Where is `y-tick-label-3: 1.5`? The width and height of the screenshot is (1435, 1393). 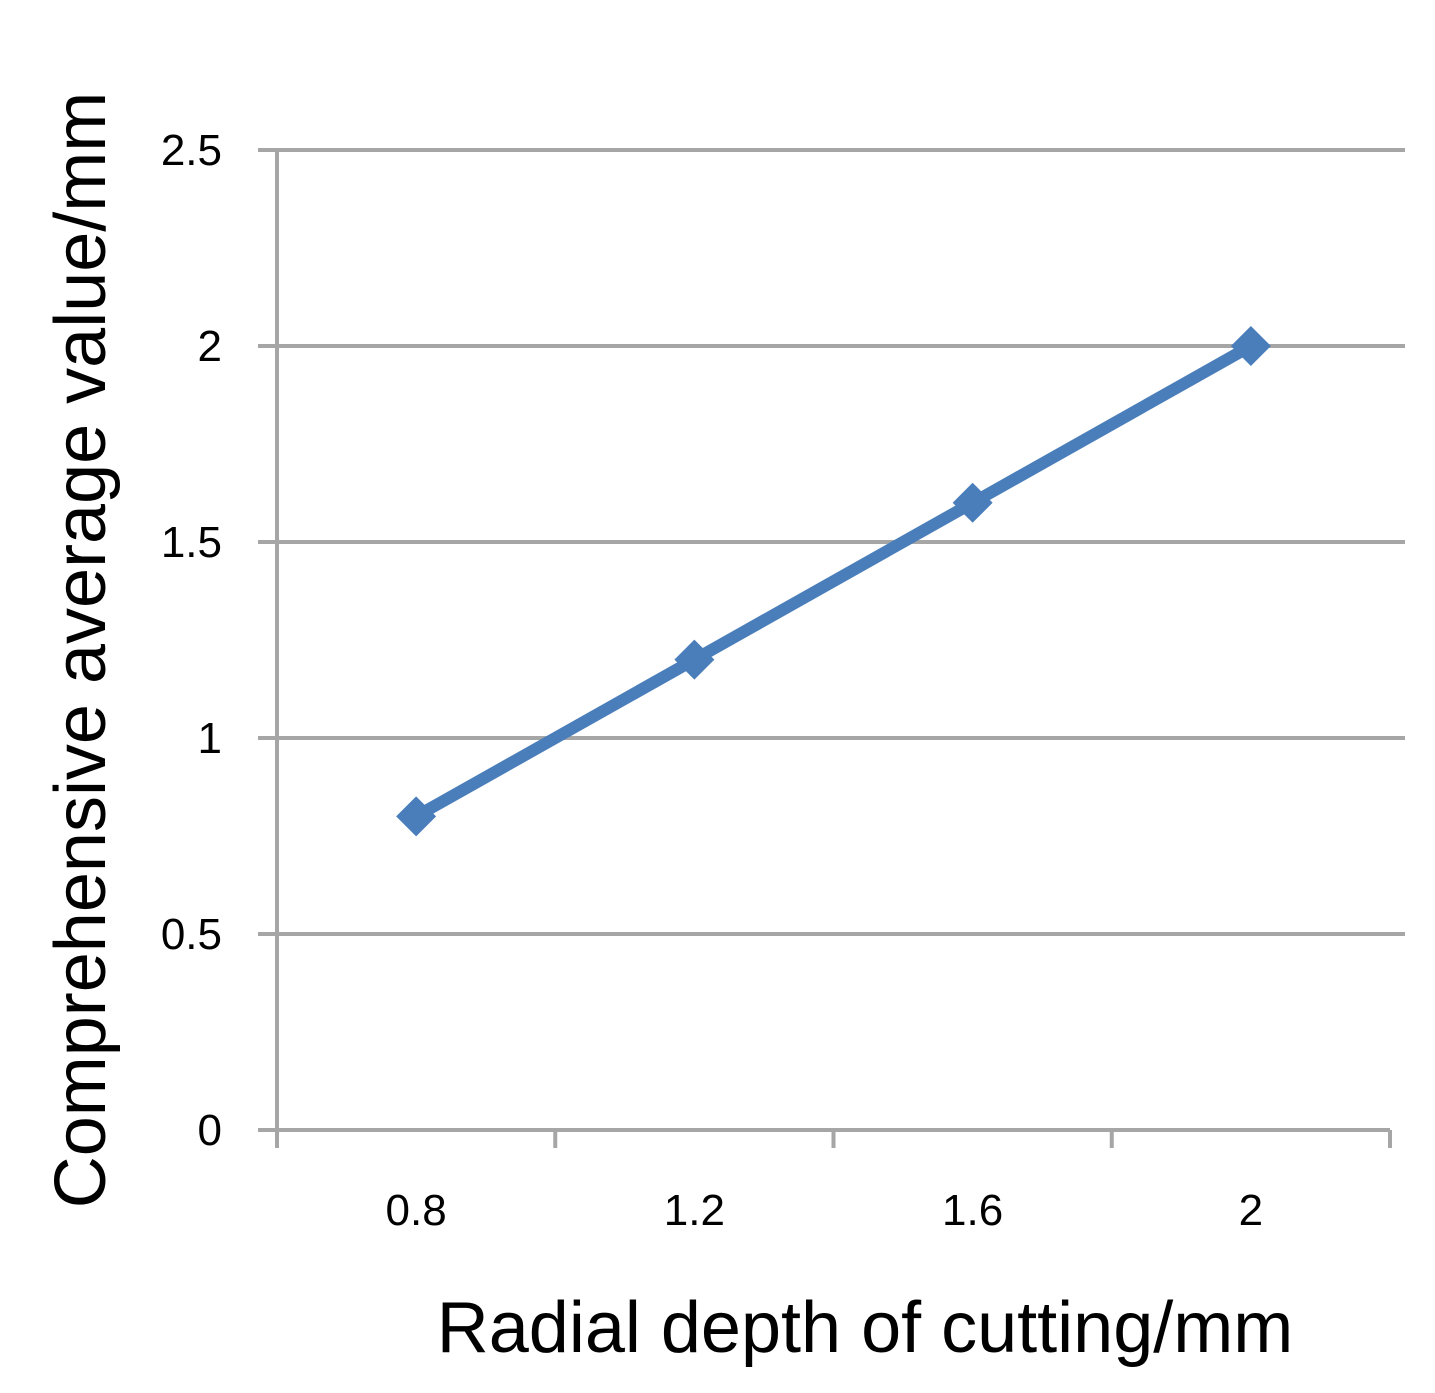
y-tick-label-3: 1.5 is located at coordinates (191, 542).